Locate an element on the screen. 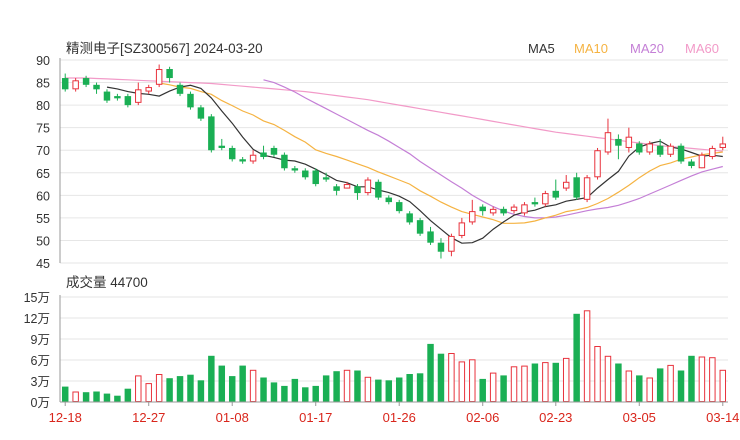  price-tick-label: 75 is located at coordinates (43, 129).